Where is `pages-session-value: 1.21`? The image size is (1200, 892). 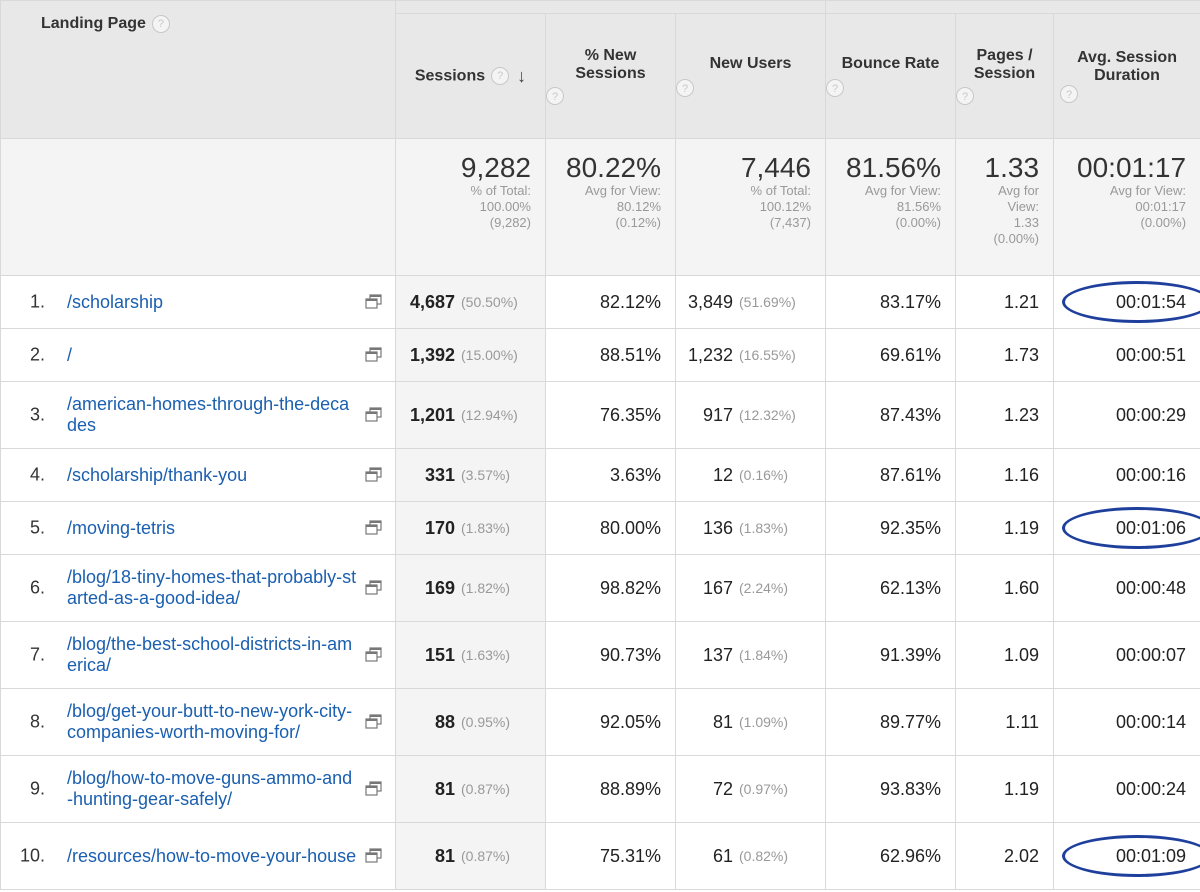 pages-session-value: 1.21 is located at coordinates (1021, 301).